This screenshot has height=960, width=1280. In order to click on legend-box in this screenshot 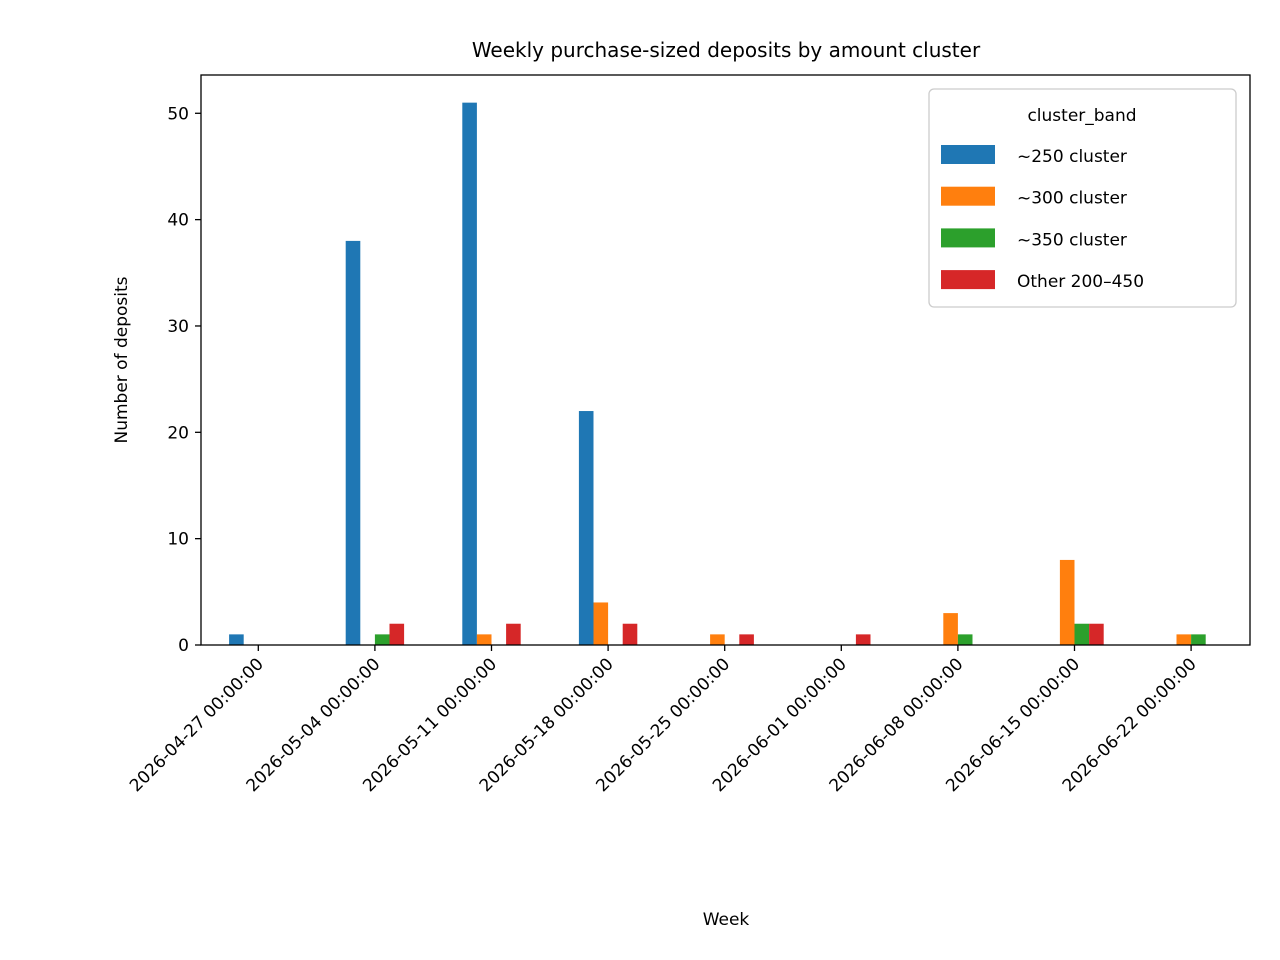, I will do `click(1082, 198)`.